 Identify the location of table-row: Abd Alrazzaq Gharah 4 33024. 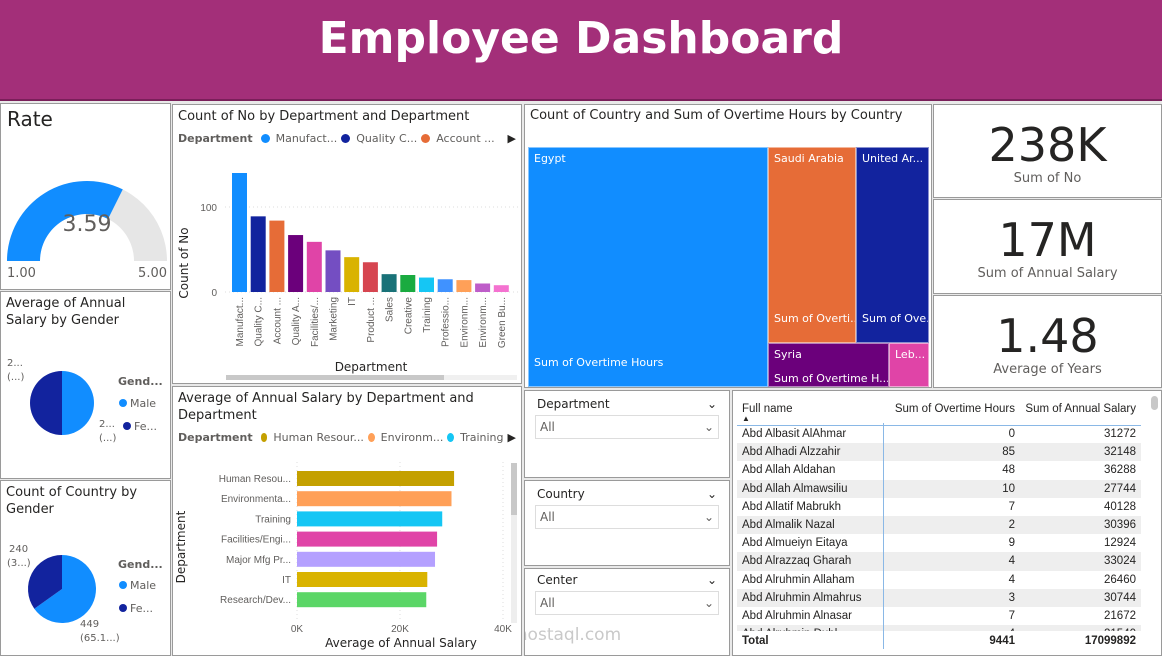
(939, 561).